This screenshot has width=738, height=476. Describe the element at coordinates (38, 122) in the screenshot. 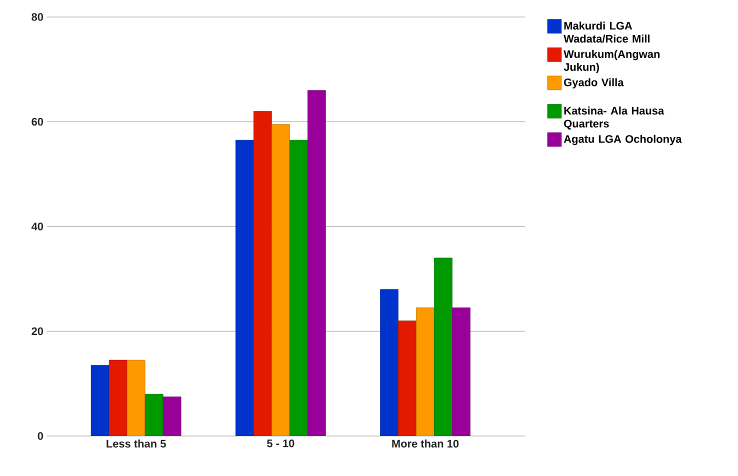

I see `y-tick-label: 60` at that location.